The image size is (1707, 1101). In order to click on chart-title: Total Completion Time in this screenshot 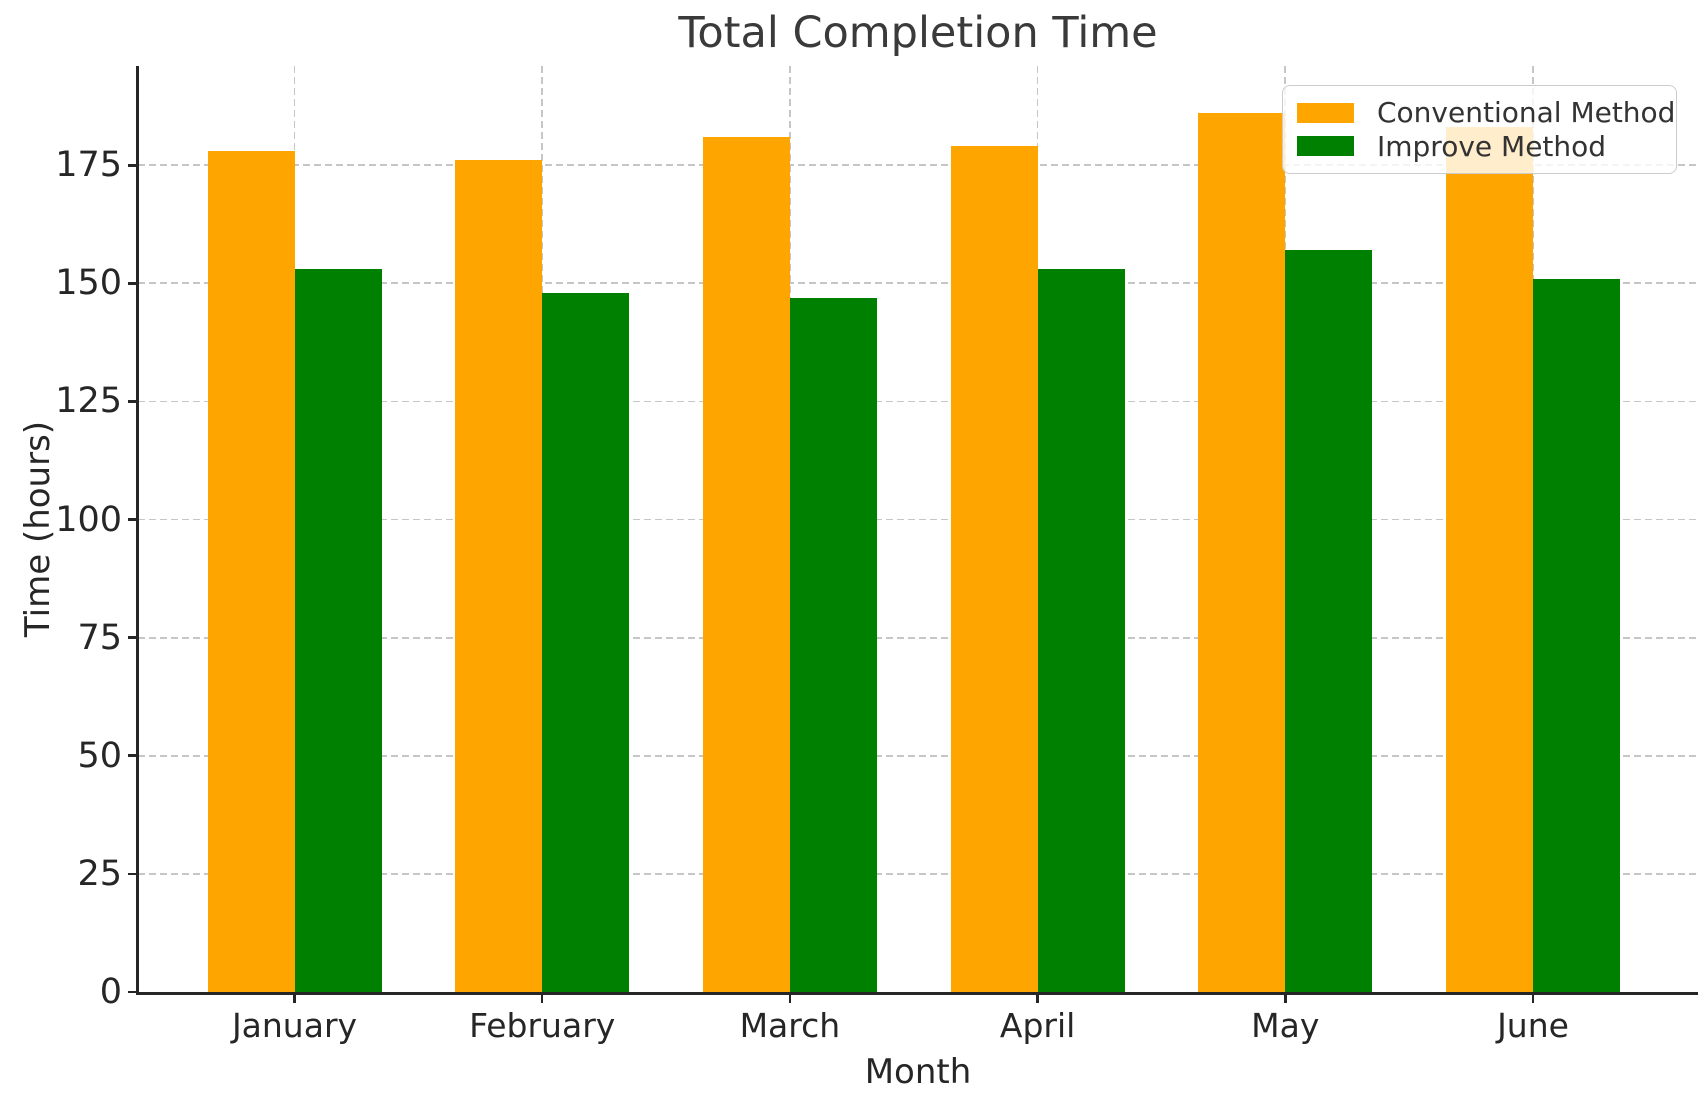, I will do `click(918, 33)`.